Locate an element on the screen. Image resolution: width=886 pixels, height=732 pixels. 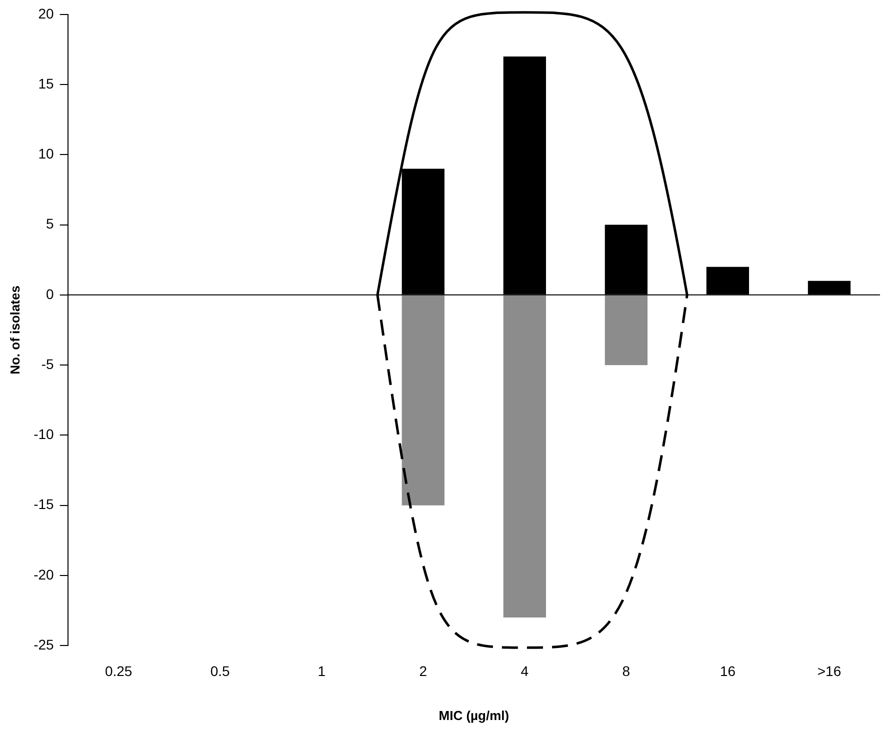
x-tick-label: 0.25 is located at coordinates (118, 670).